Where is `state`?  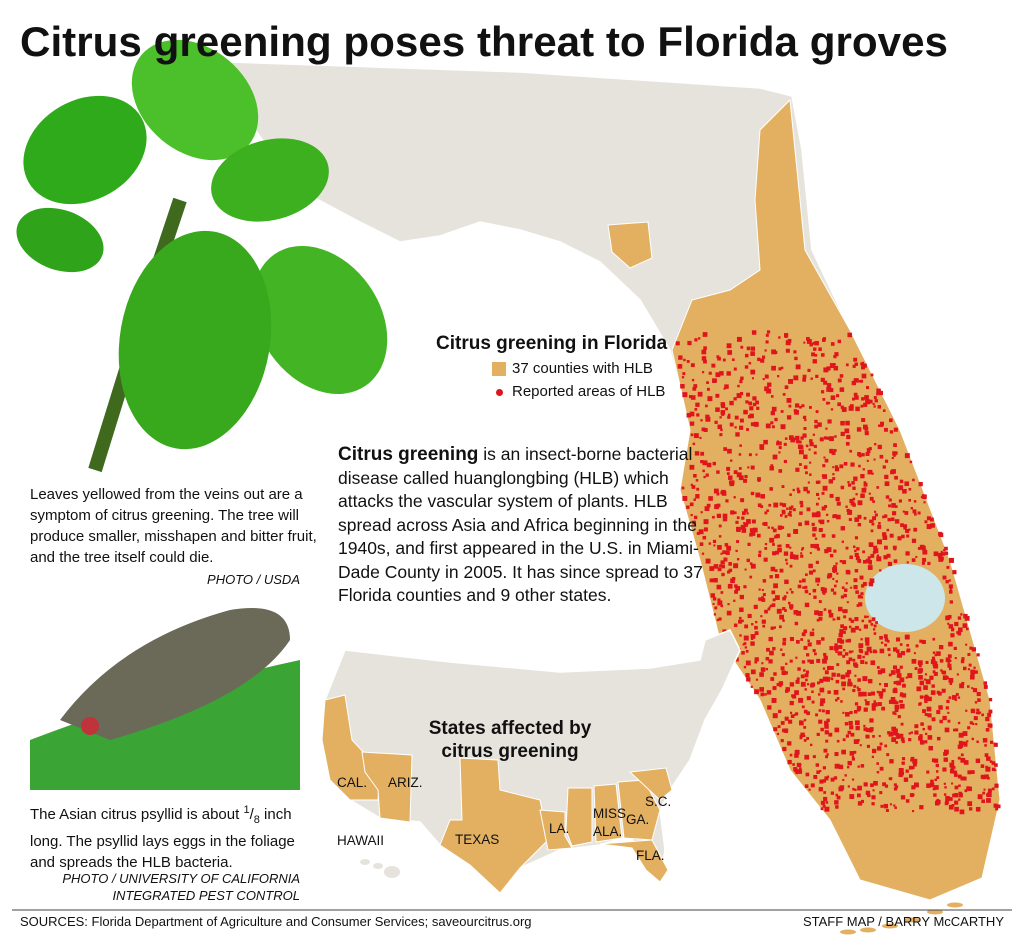
state is located at coordinates (556, 830).